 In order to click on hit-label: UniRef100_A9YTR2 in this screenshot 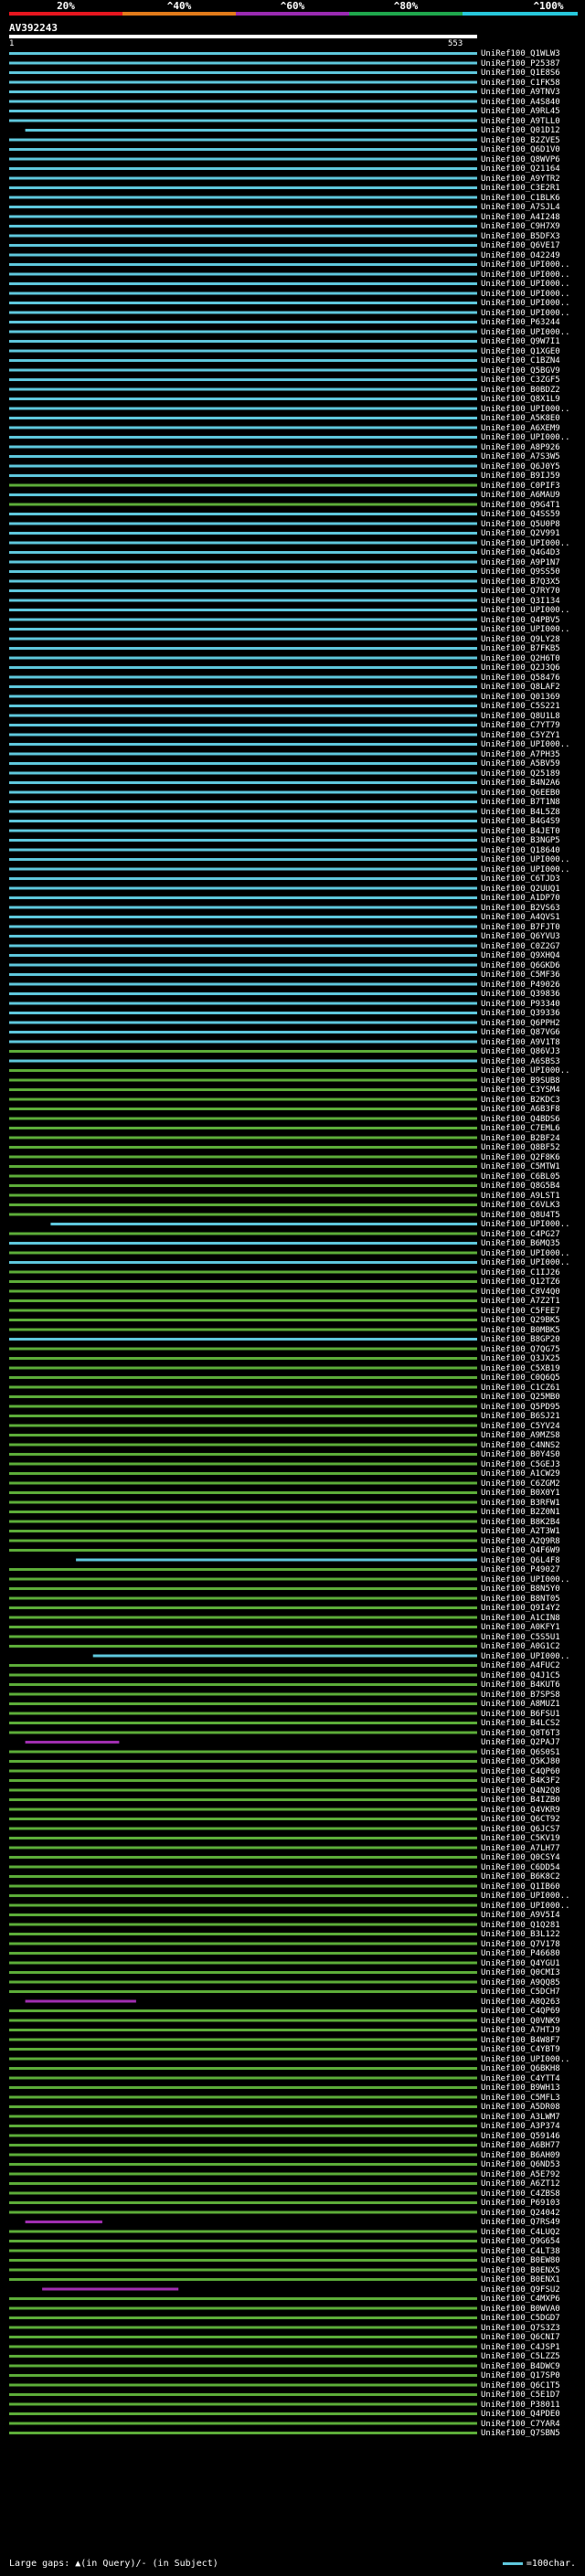, I will do `click(520, 179)`.